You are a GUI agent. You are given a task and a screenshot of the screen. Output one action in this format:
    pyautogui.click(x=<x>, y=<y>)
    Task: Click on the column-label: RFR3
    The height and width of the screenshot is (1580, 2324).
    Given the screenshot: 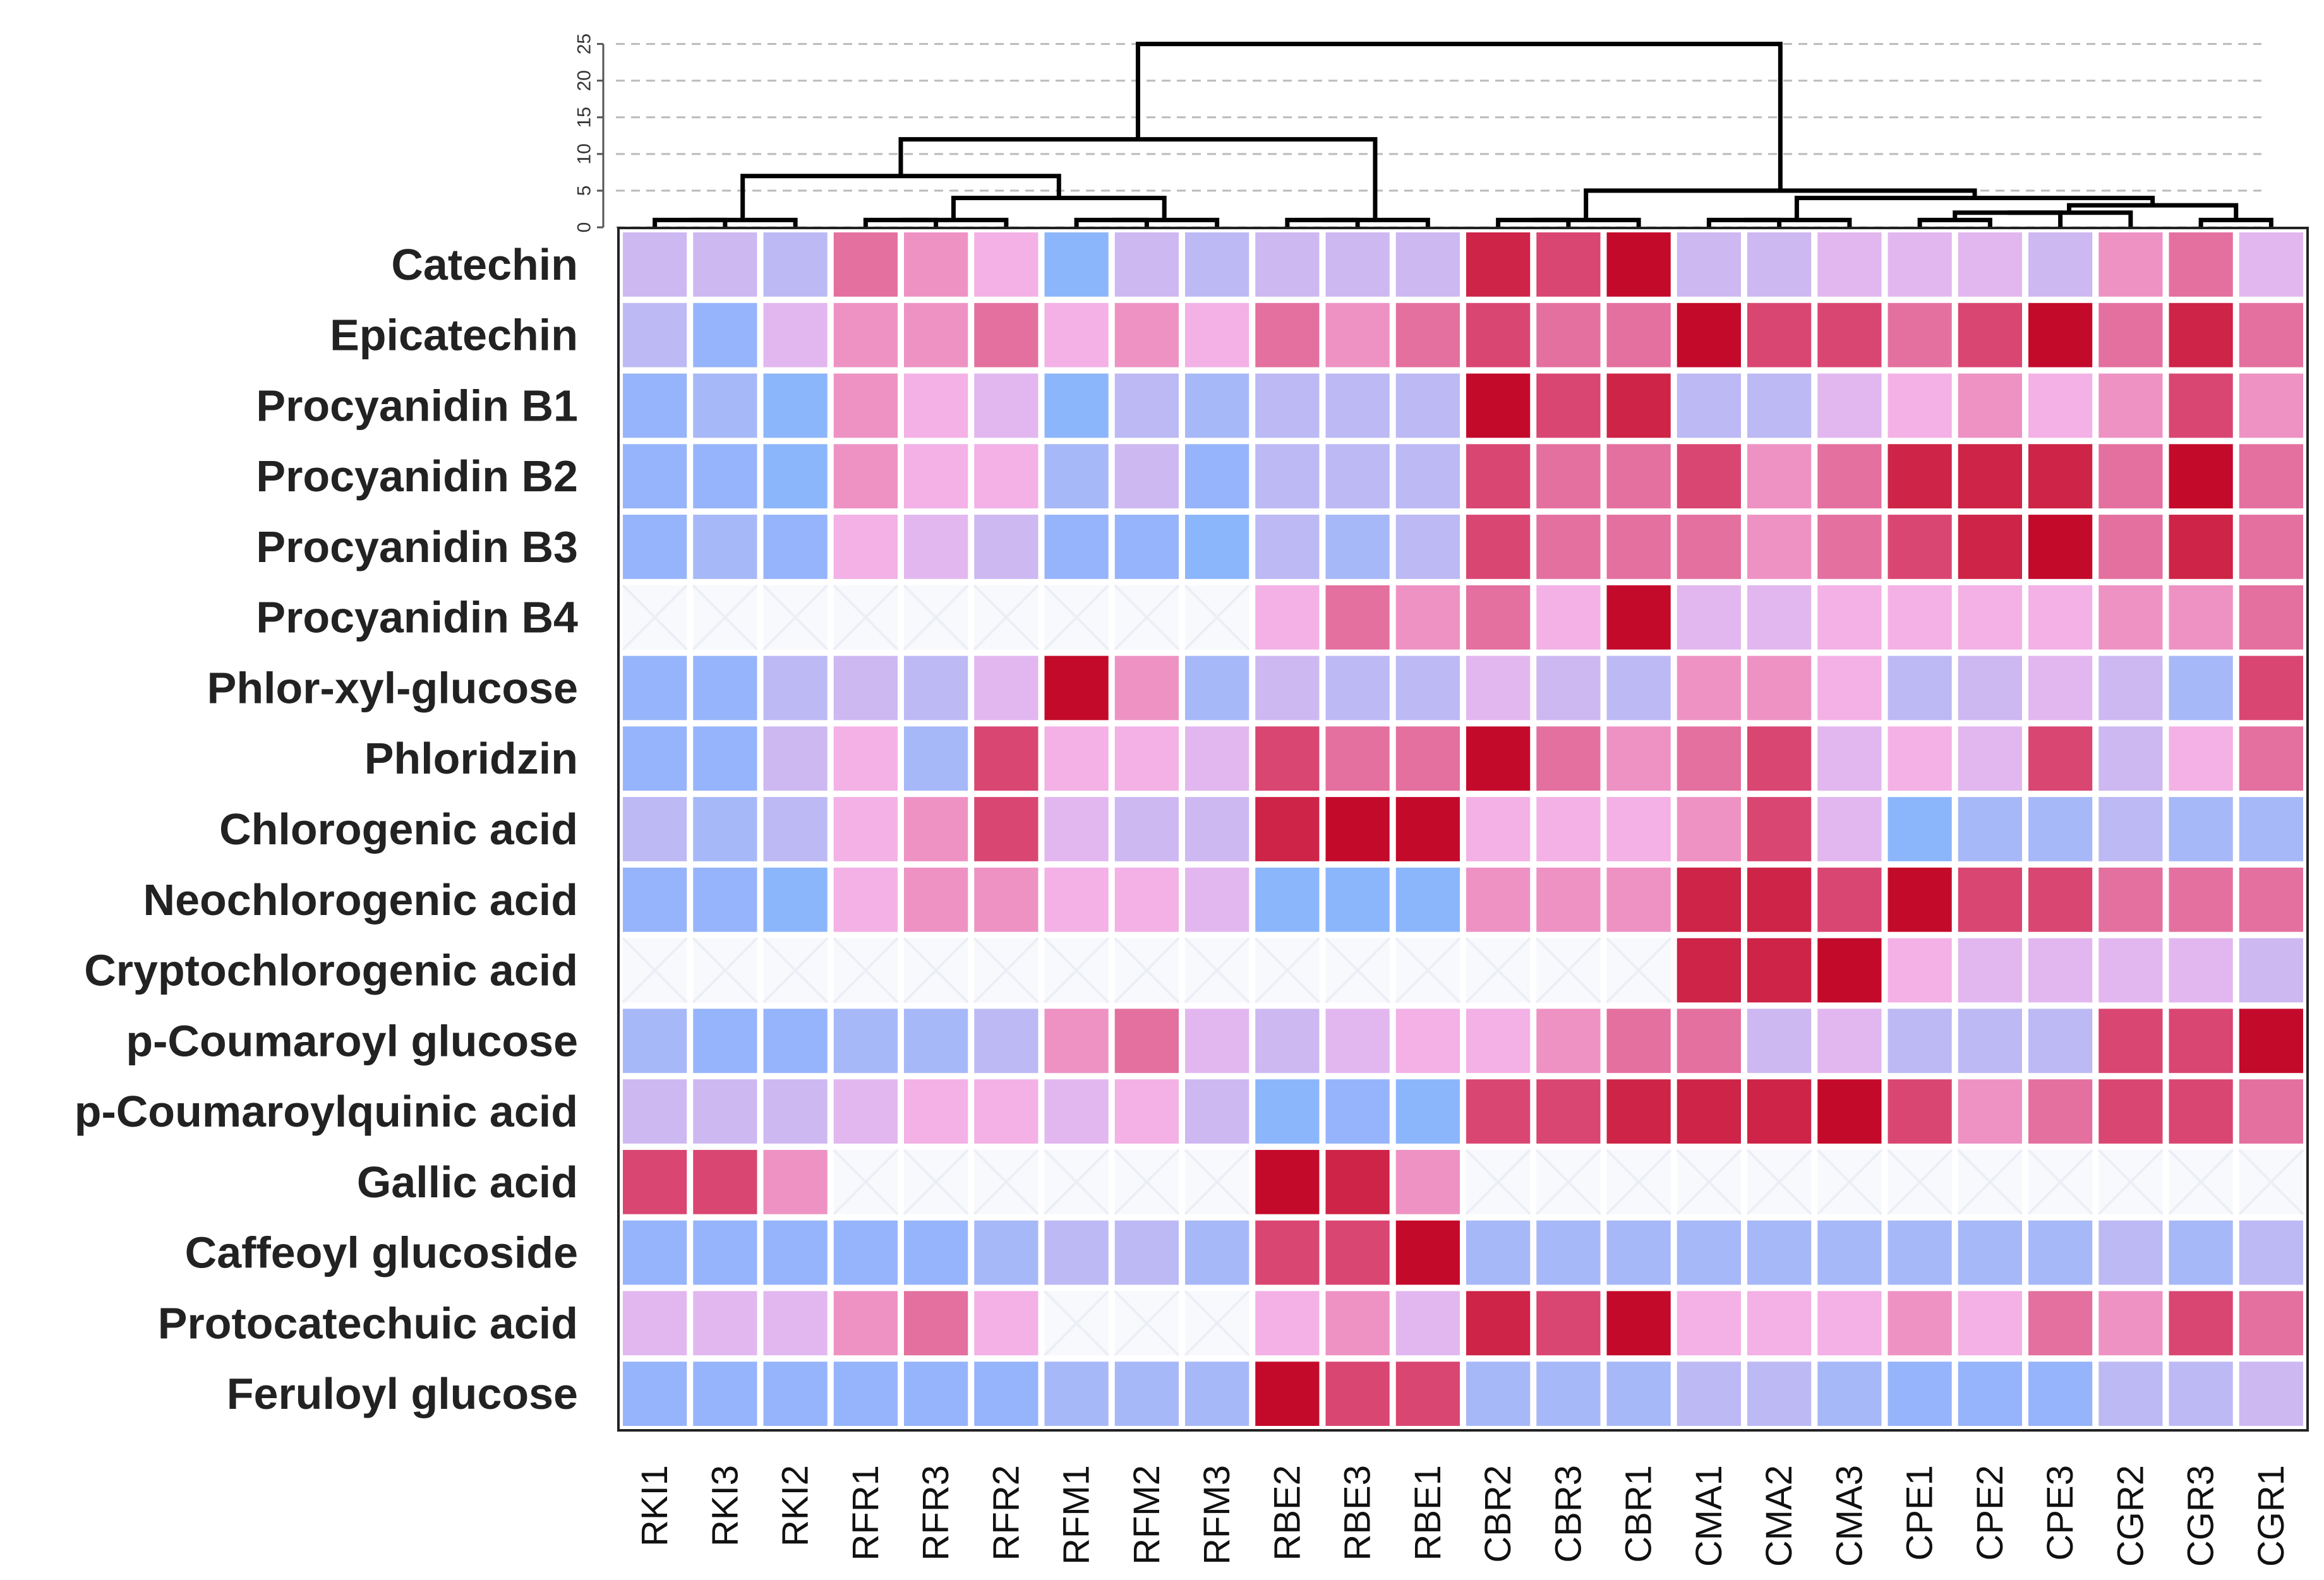 What is the action you would take?
    pyautogui.click(x=935, y=1512)
    